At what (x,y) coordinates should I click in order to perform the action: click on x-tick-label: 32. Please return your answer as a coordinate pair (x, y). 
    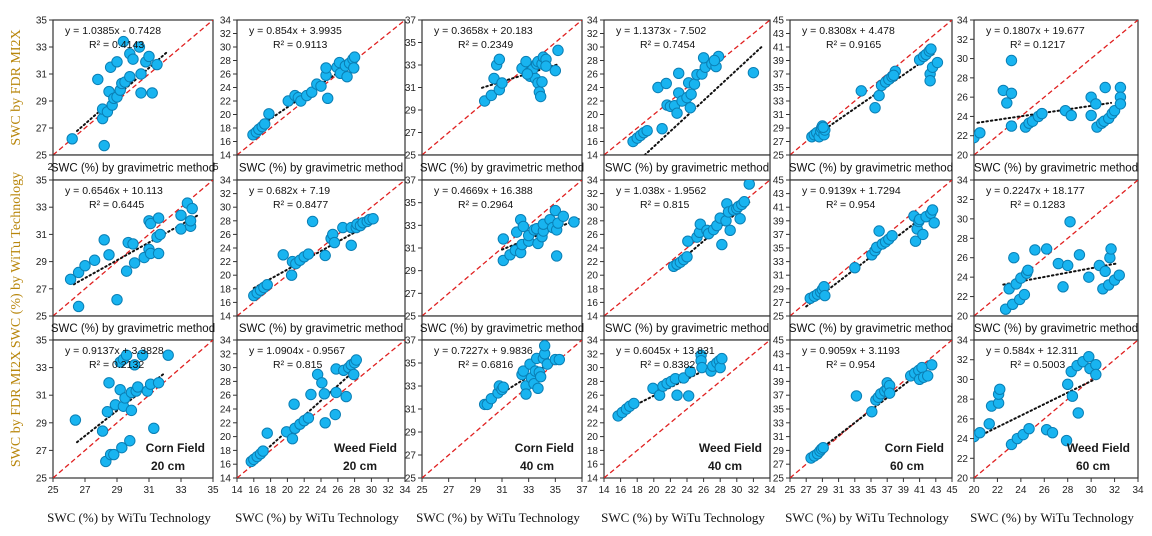
    Looking at the image, I should click on (1115, 490).